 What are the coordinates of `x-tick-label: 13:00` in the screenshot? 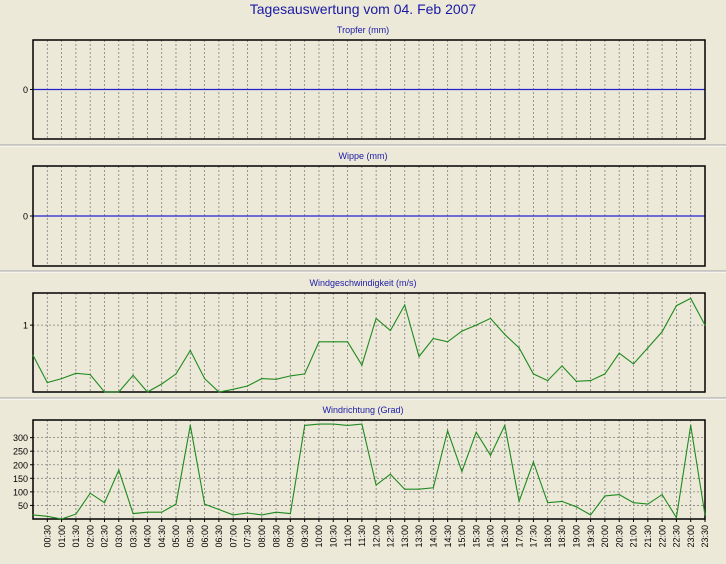 It's located at (405, 536).